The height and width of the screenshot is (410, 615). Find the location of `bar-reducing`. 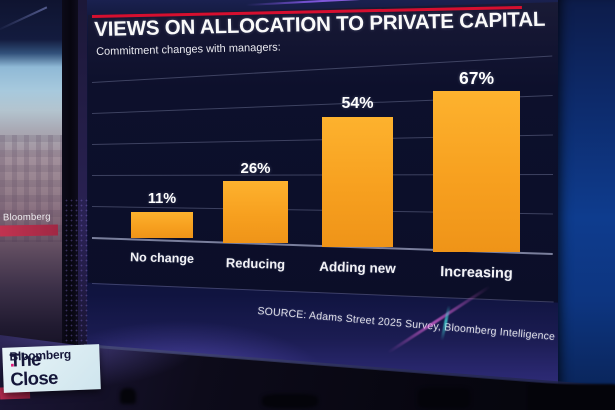

bar-reducing is located at coordinates (255, 211).